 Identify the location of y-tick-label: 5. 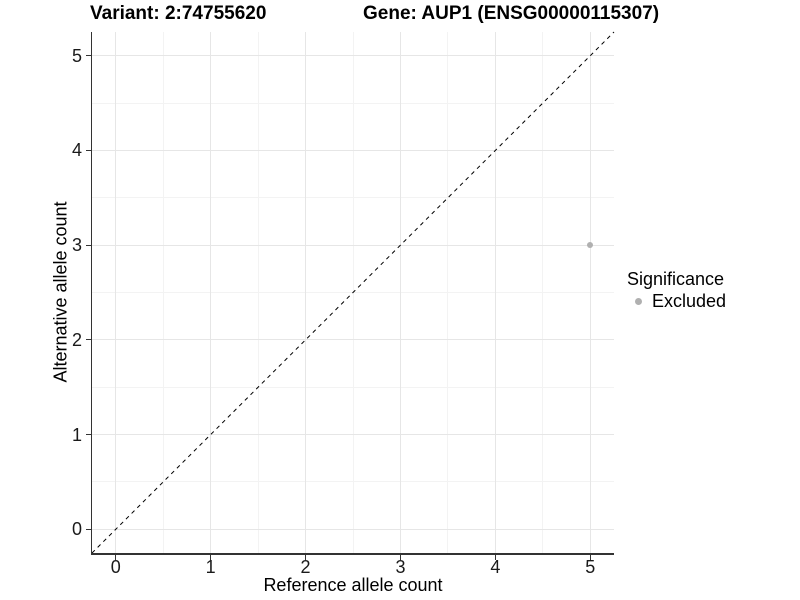
(76, 55).